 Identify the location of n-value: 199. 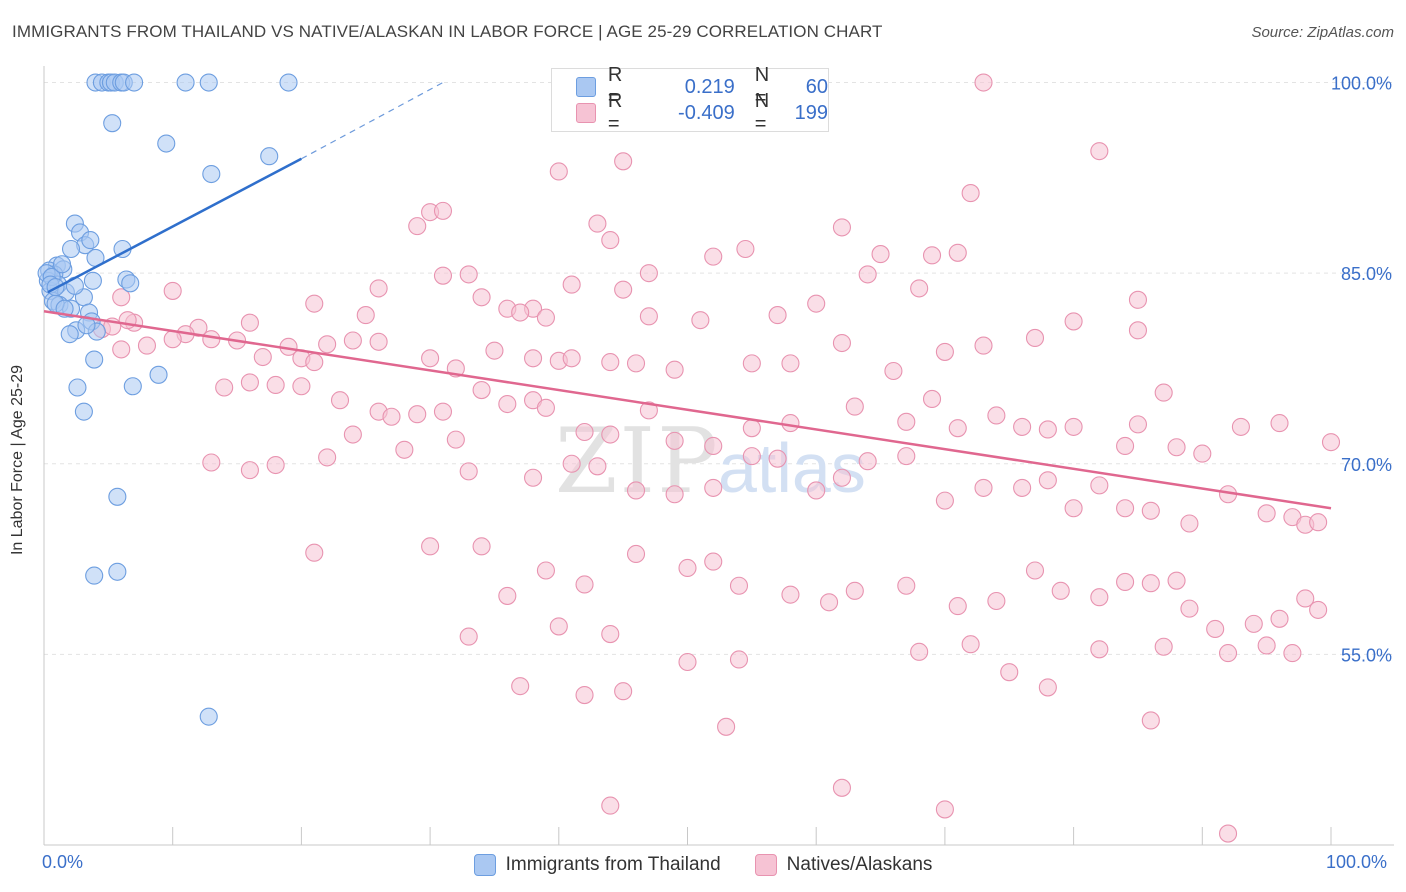
(811, 112).